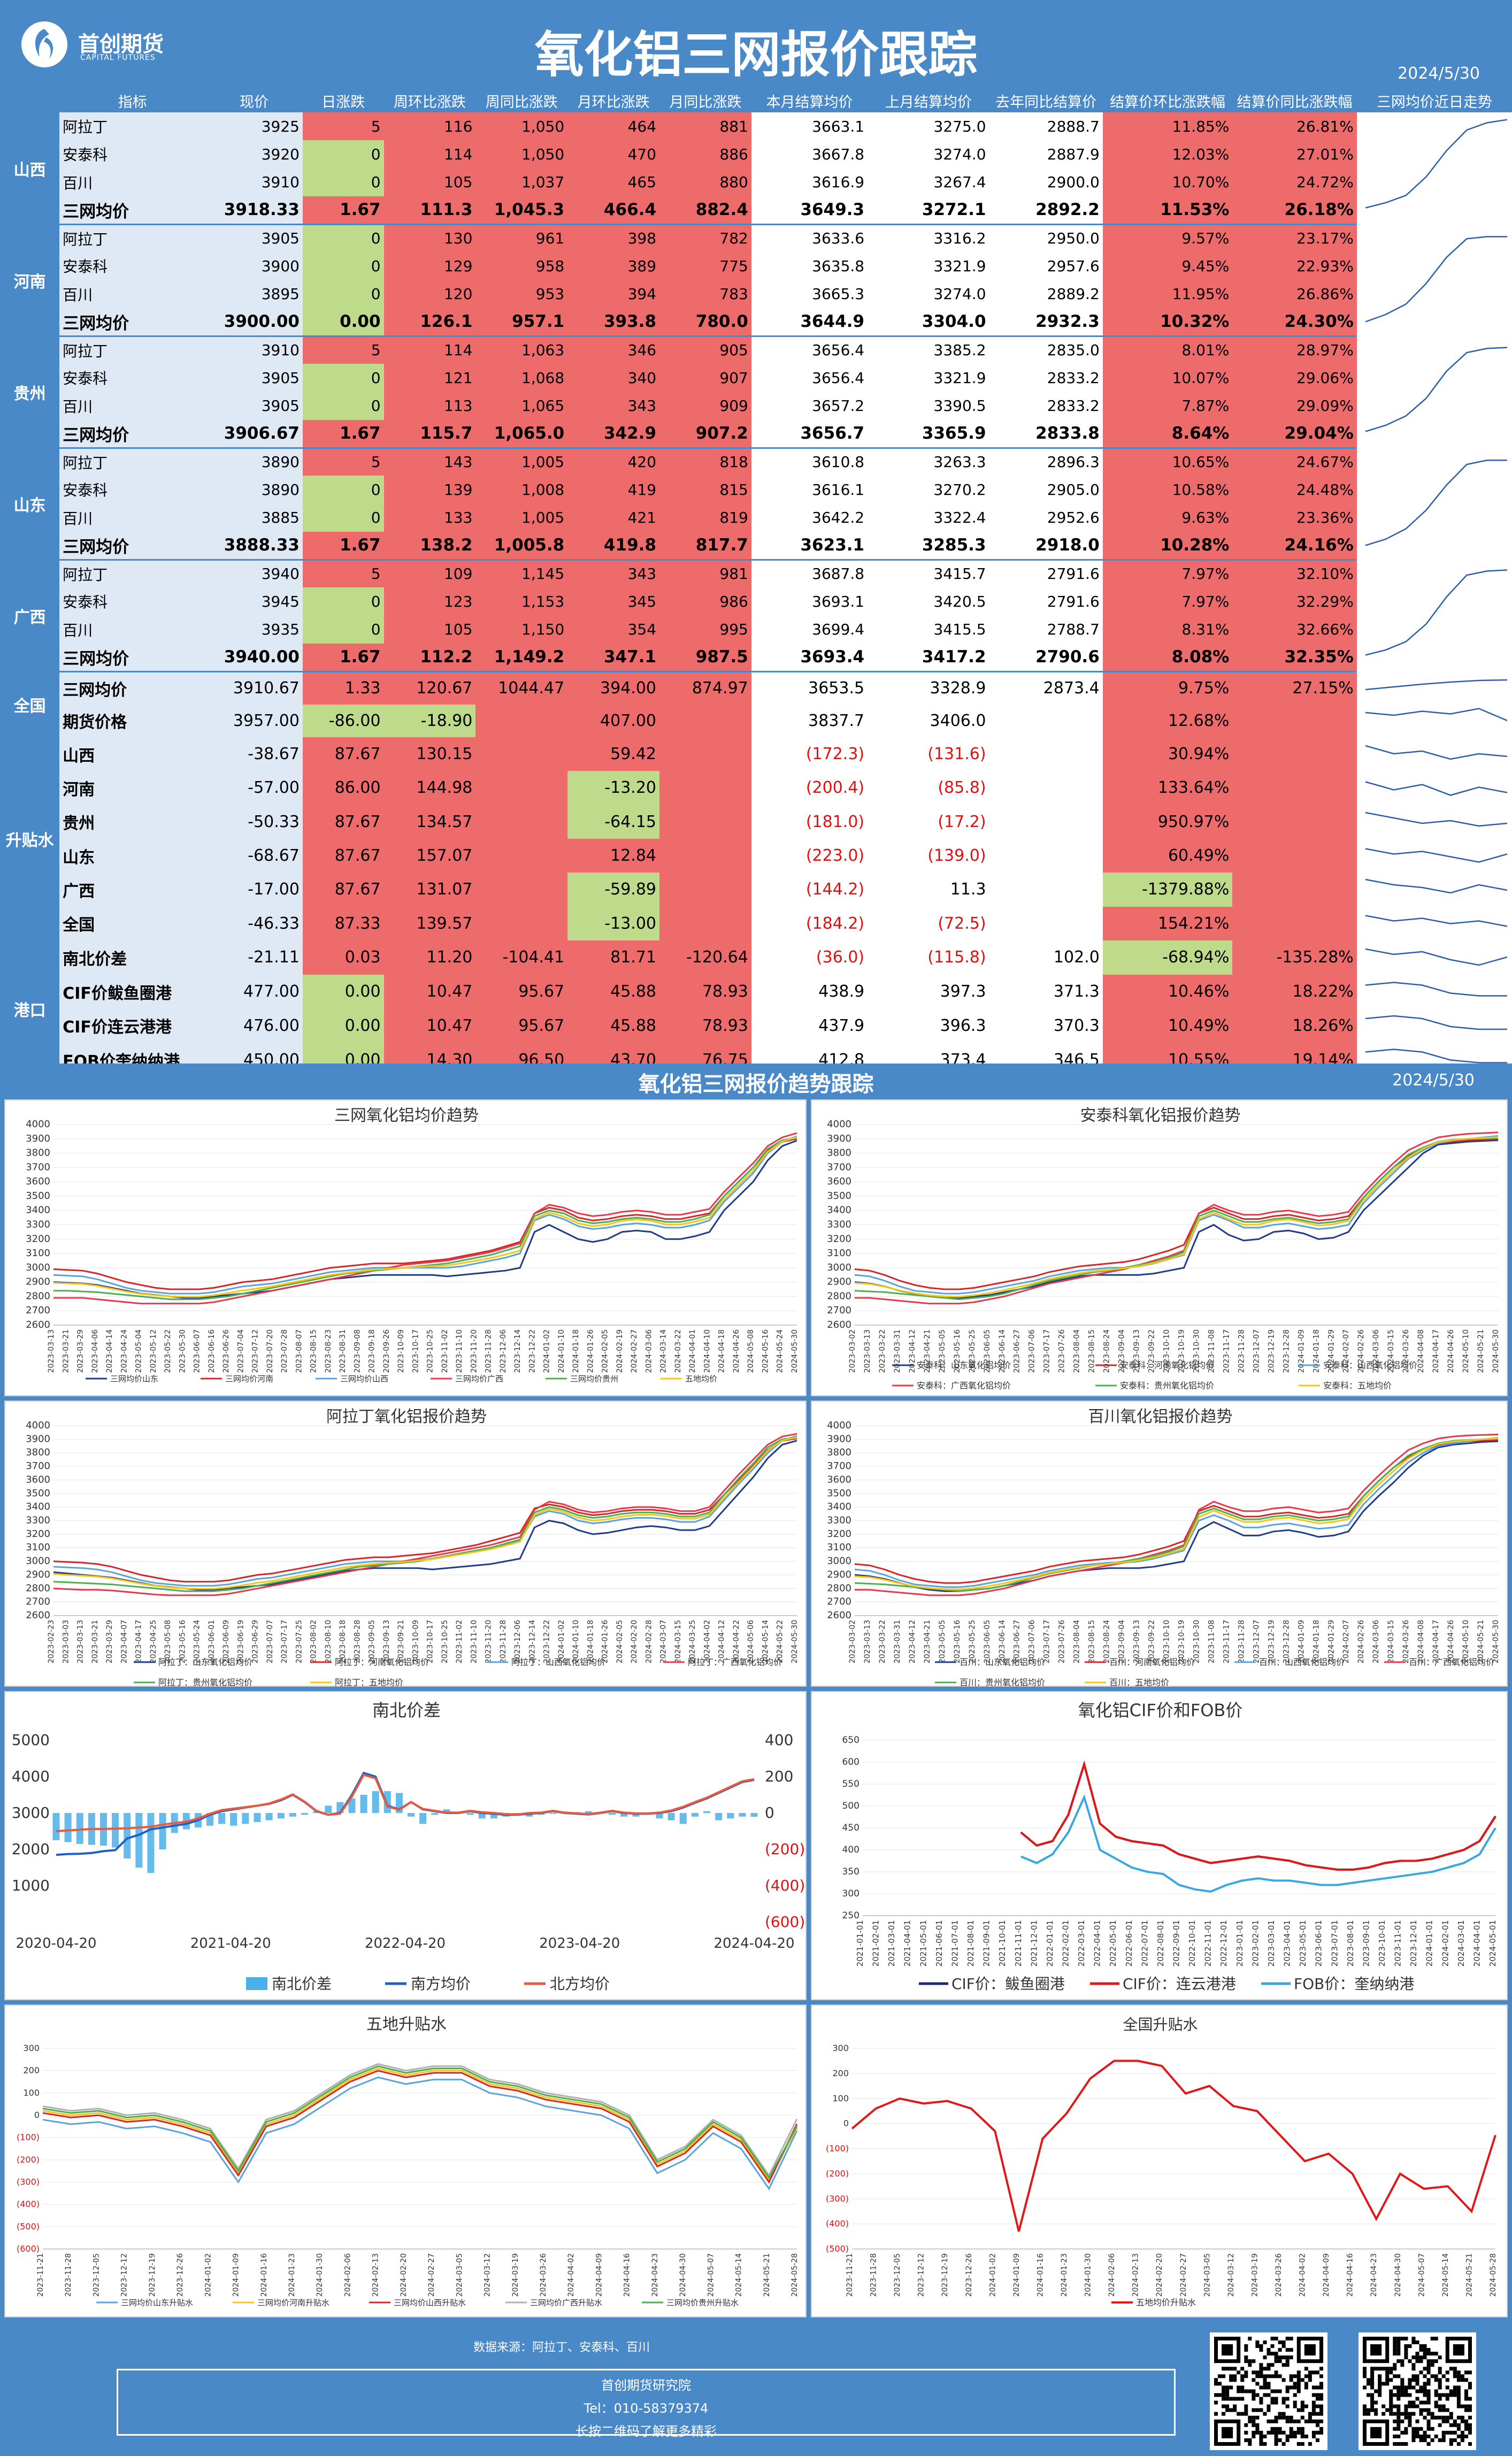  Describe the element at coordinates (1226, 1641) in the screenshot. I see `x-tick-label: 2023-11-17` at that location.